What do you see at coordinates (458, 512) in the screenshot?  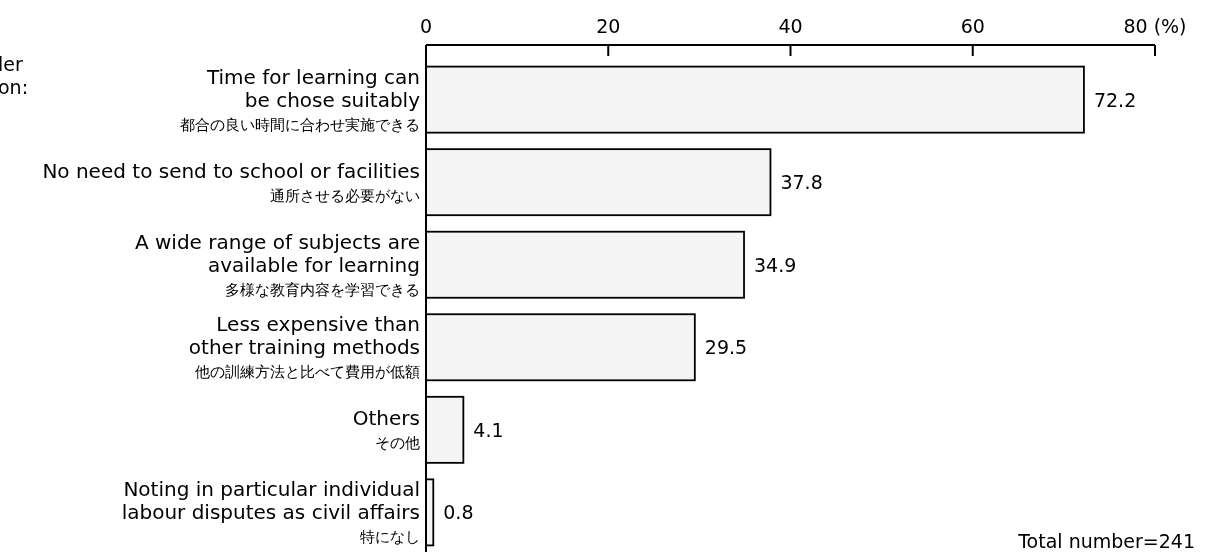 I see `data-label: 0.8` at bounding box center [458, 512].